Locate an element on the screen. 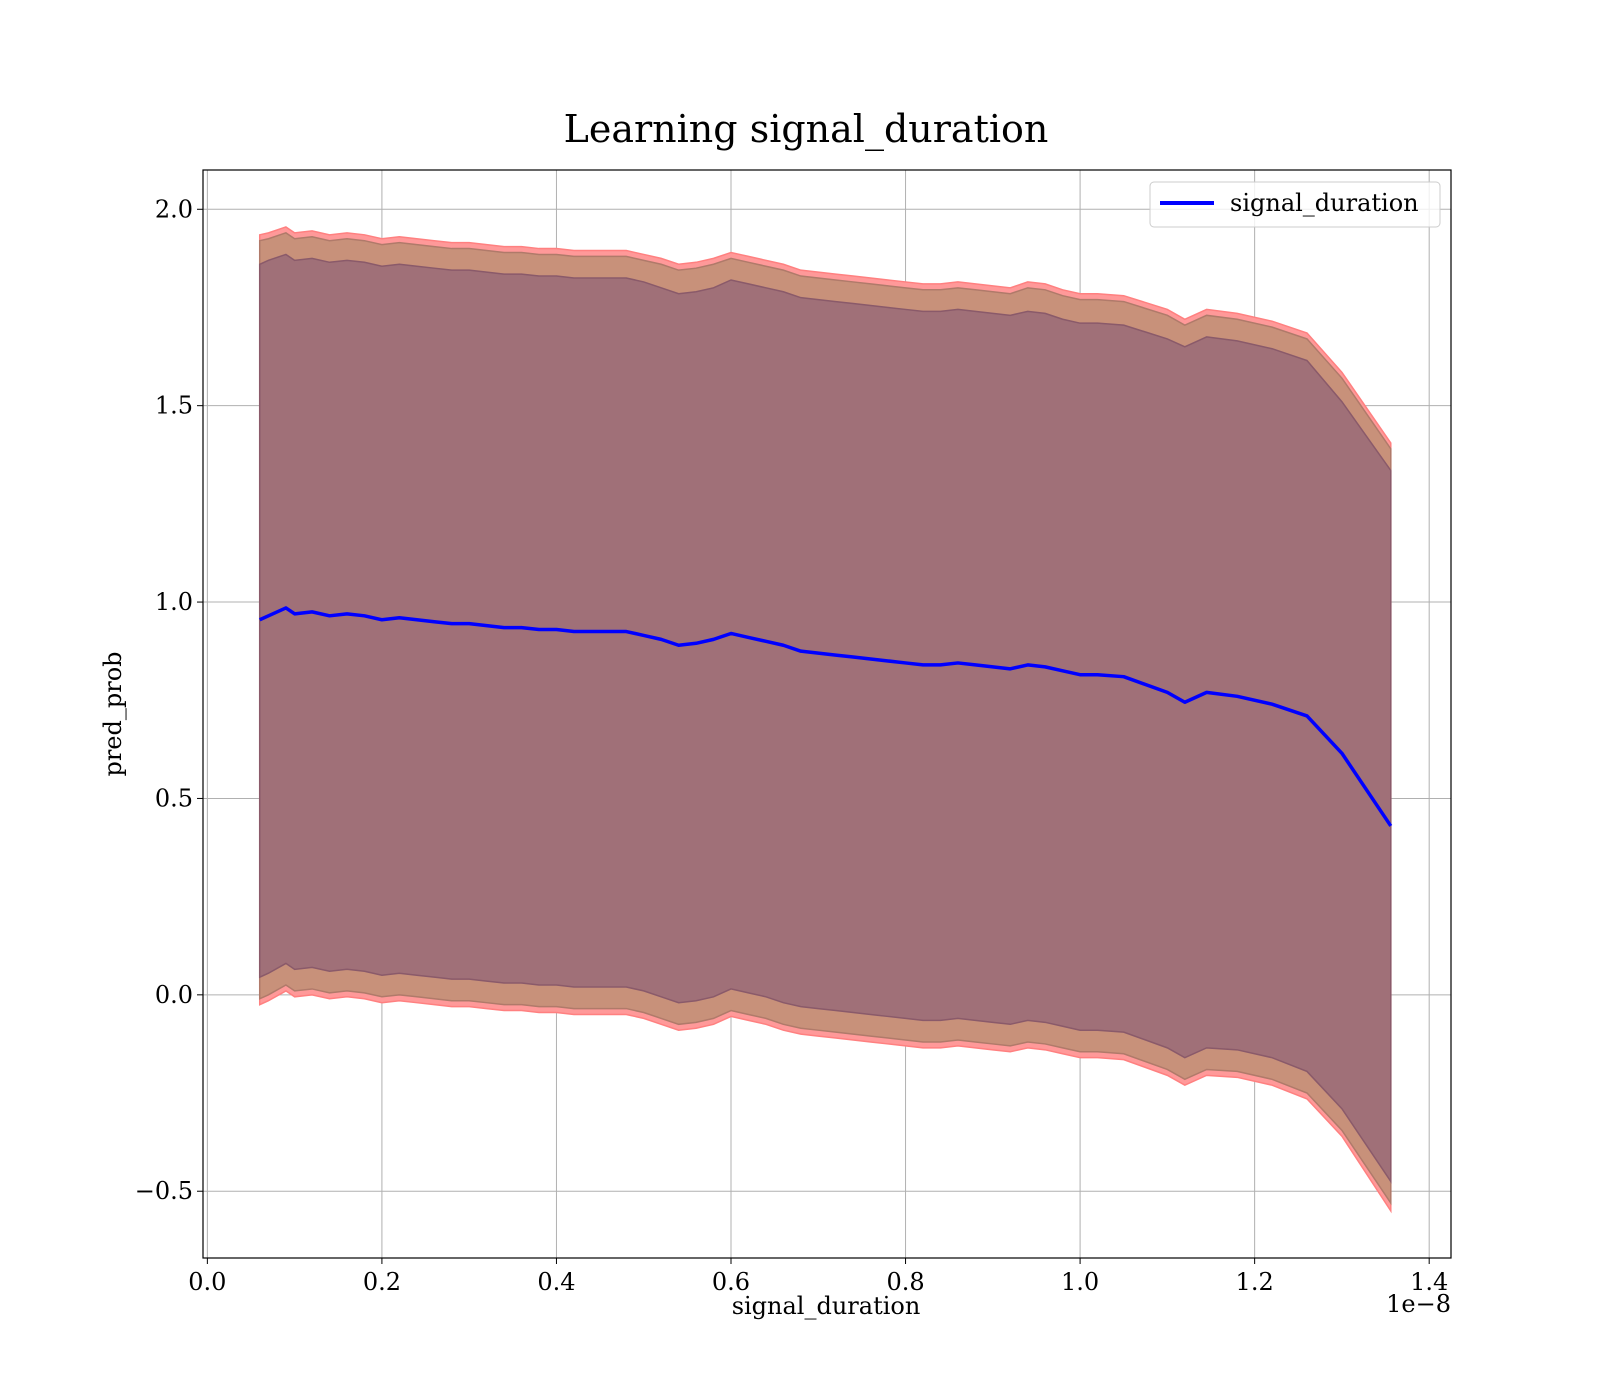  y-axis-label: pred_prob is located at coordinates (113, 713).